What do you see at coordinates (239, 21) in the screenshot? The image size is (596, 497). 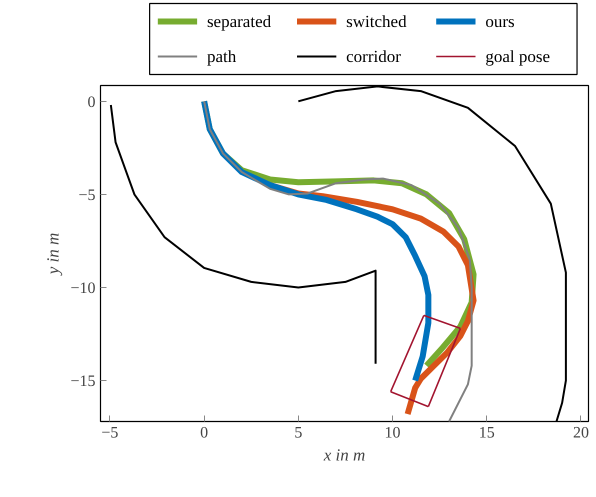 I see `legend-label: separated` at bounding box center [239, 21].